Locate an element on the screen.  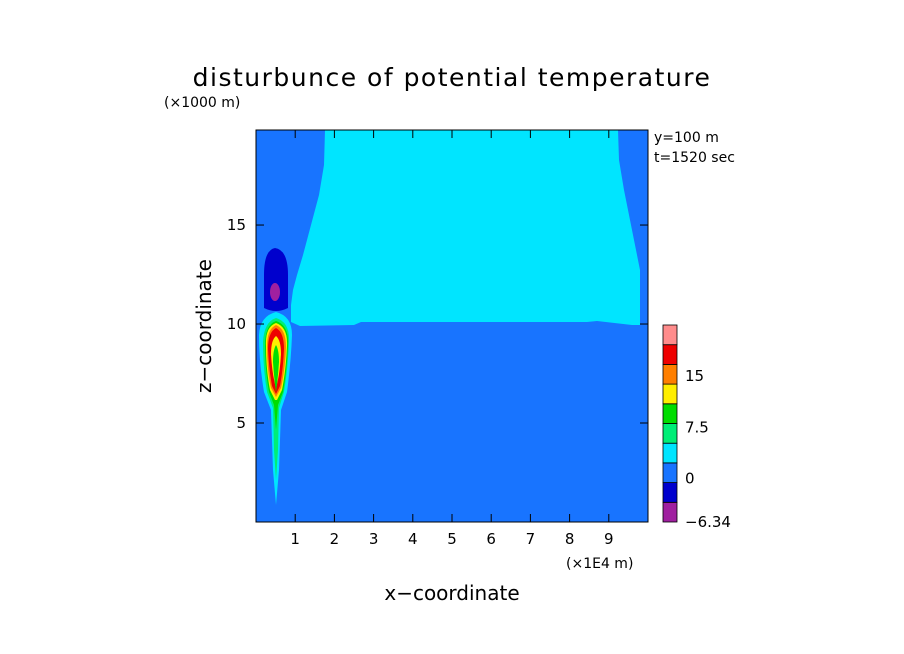
y-tick-label: 15 is located at coordinates (236, 225).